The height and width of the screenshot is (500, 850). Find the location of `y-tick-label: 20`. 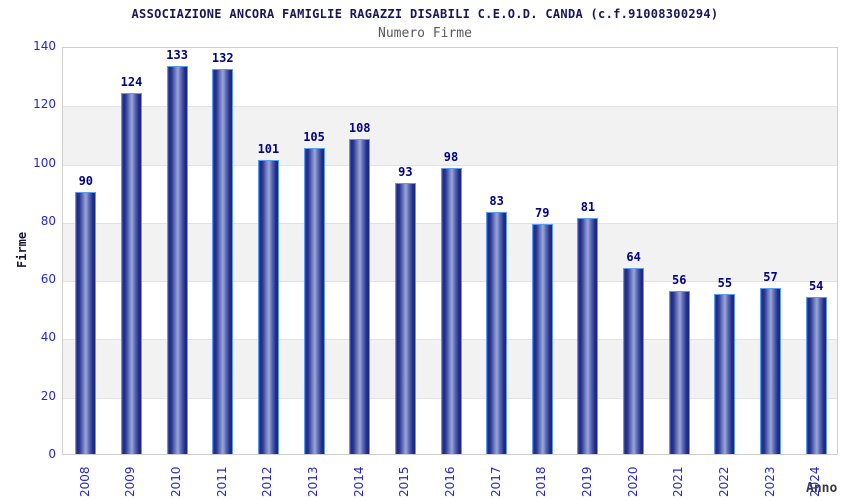

y-tick-label: 20 is located at coordinates (48, 395).